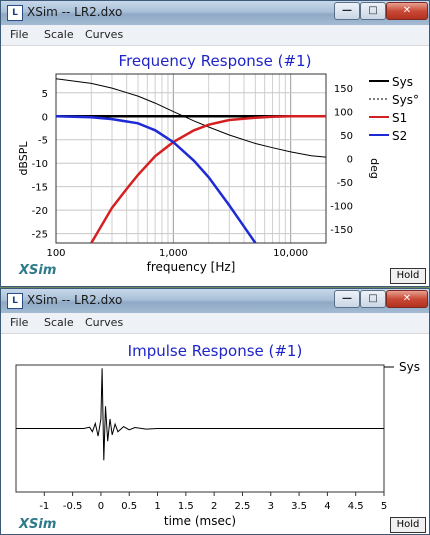  What do you see at coordinates (186, 506) in the screenshot?
I see `x-tick-label: 1.5` at bounding box center [186, 506].